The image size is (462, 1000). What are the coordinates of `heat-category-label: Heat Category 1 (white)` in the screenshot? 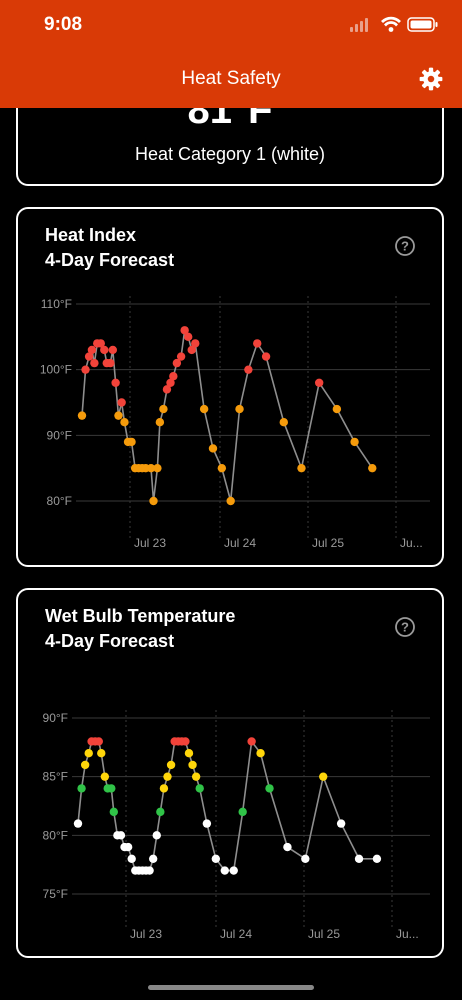 It's located at (230, 154).